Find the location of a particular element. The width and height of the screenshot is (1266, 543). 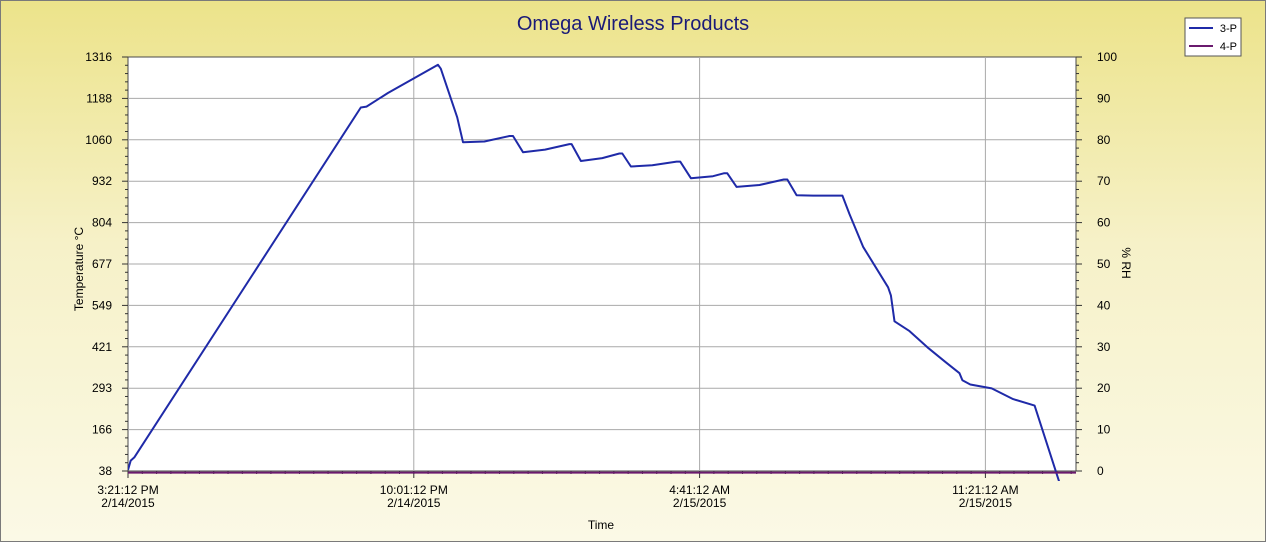

y2-tick-label: 0 is located at coordinates (1100, 471).